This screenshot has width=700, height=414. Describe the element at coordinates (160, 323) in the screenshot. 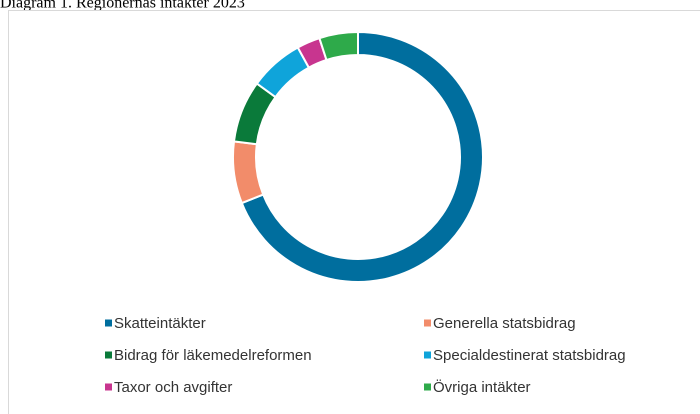

I see `legend-label: Skatteintäkter` at that location.